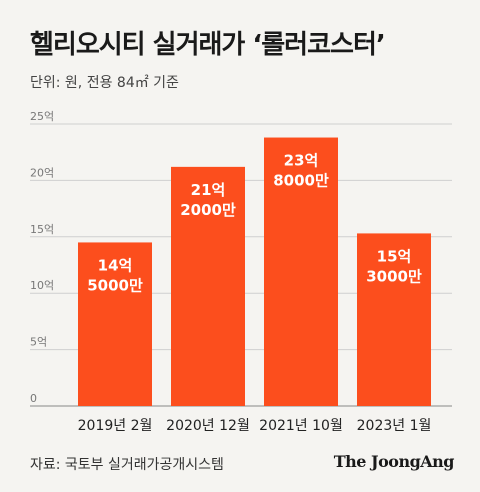 The width and height of the screenshot is (480, 492). Describe the element at coordinates (38, 342) in the screenshot. I see `y-tick-label: 5억` at that location.